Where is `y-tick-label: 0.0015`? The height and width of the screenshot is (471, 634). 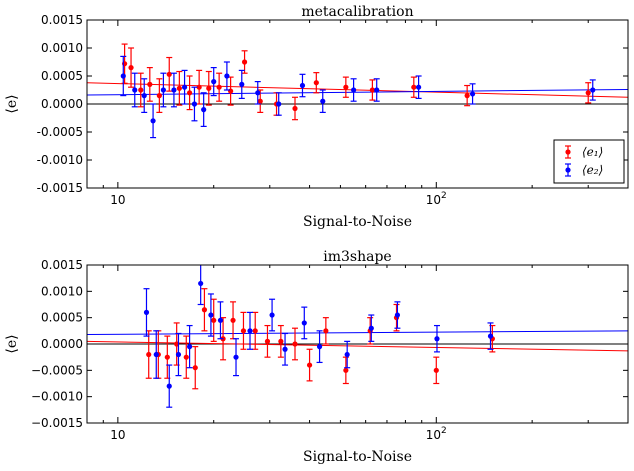
y-tick-label: 0.0015 is located at coordinates (62, 265).